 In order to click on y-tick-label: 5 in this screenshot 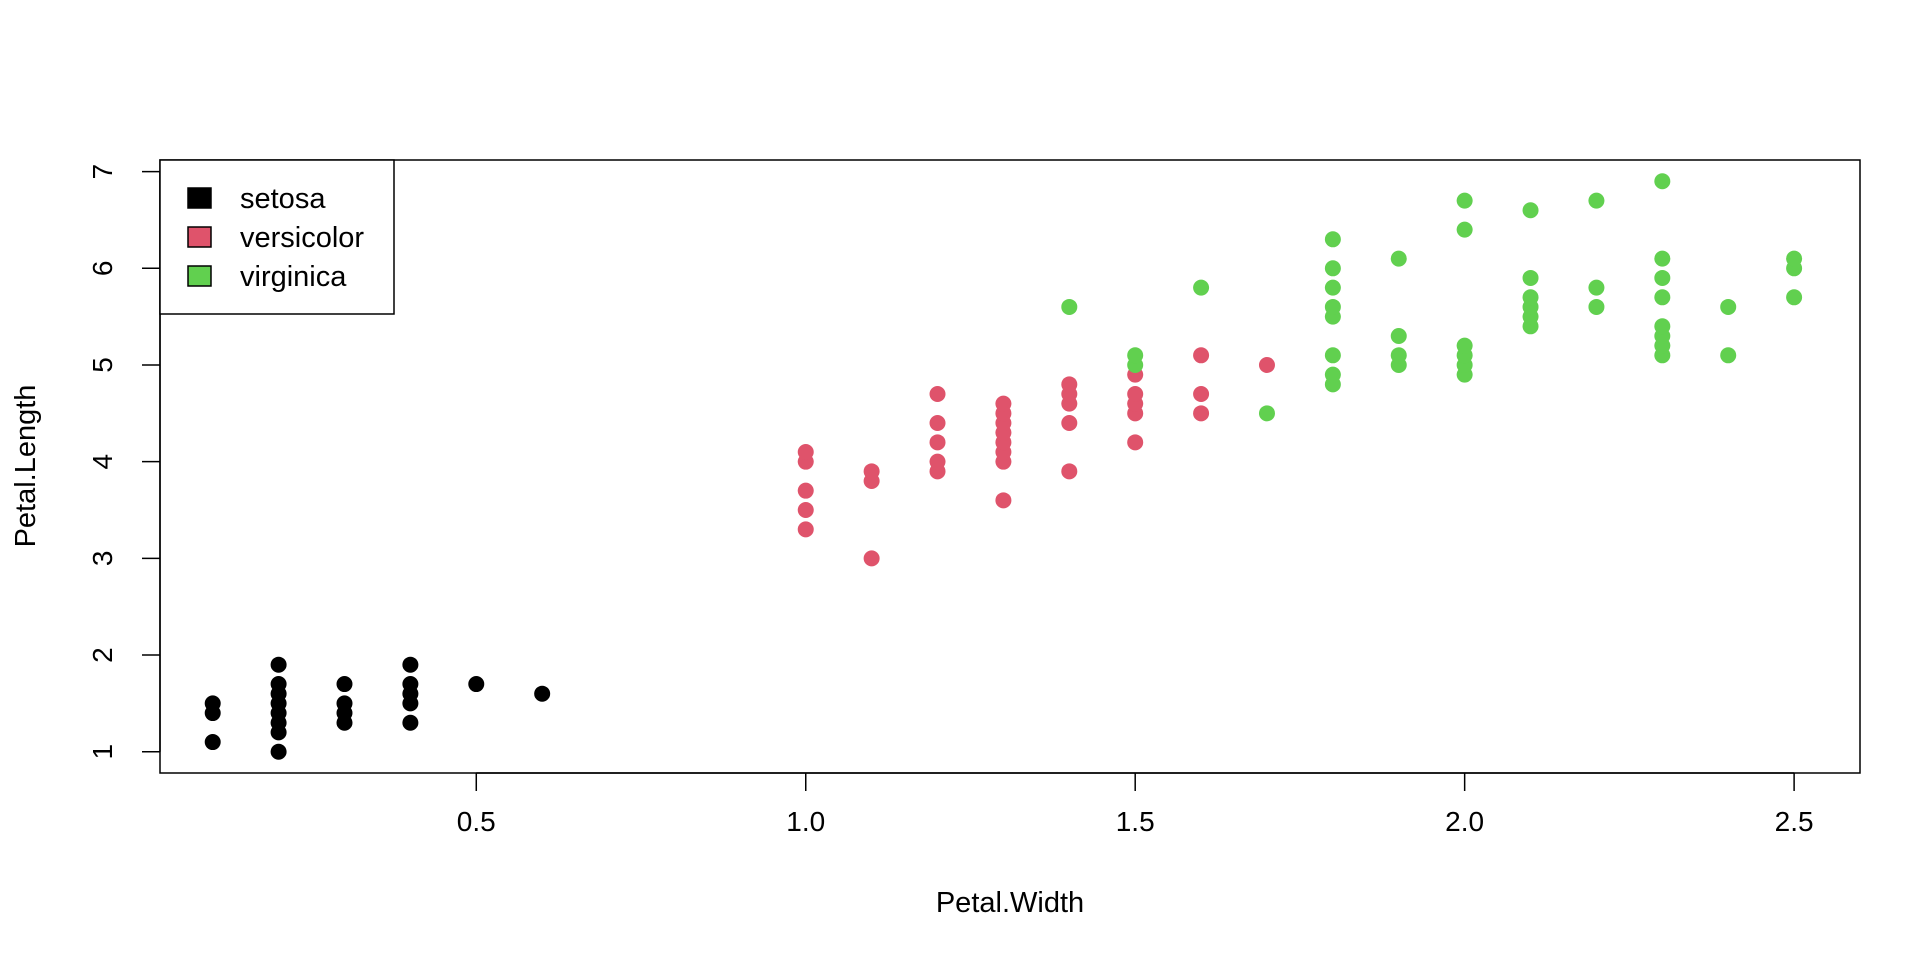, I will do `click(102, 365)`.